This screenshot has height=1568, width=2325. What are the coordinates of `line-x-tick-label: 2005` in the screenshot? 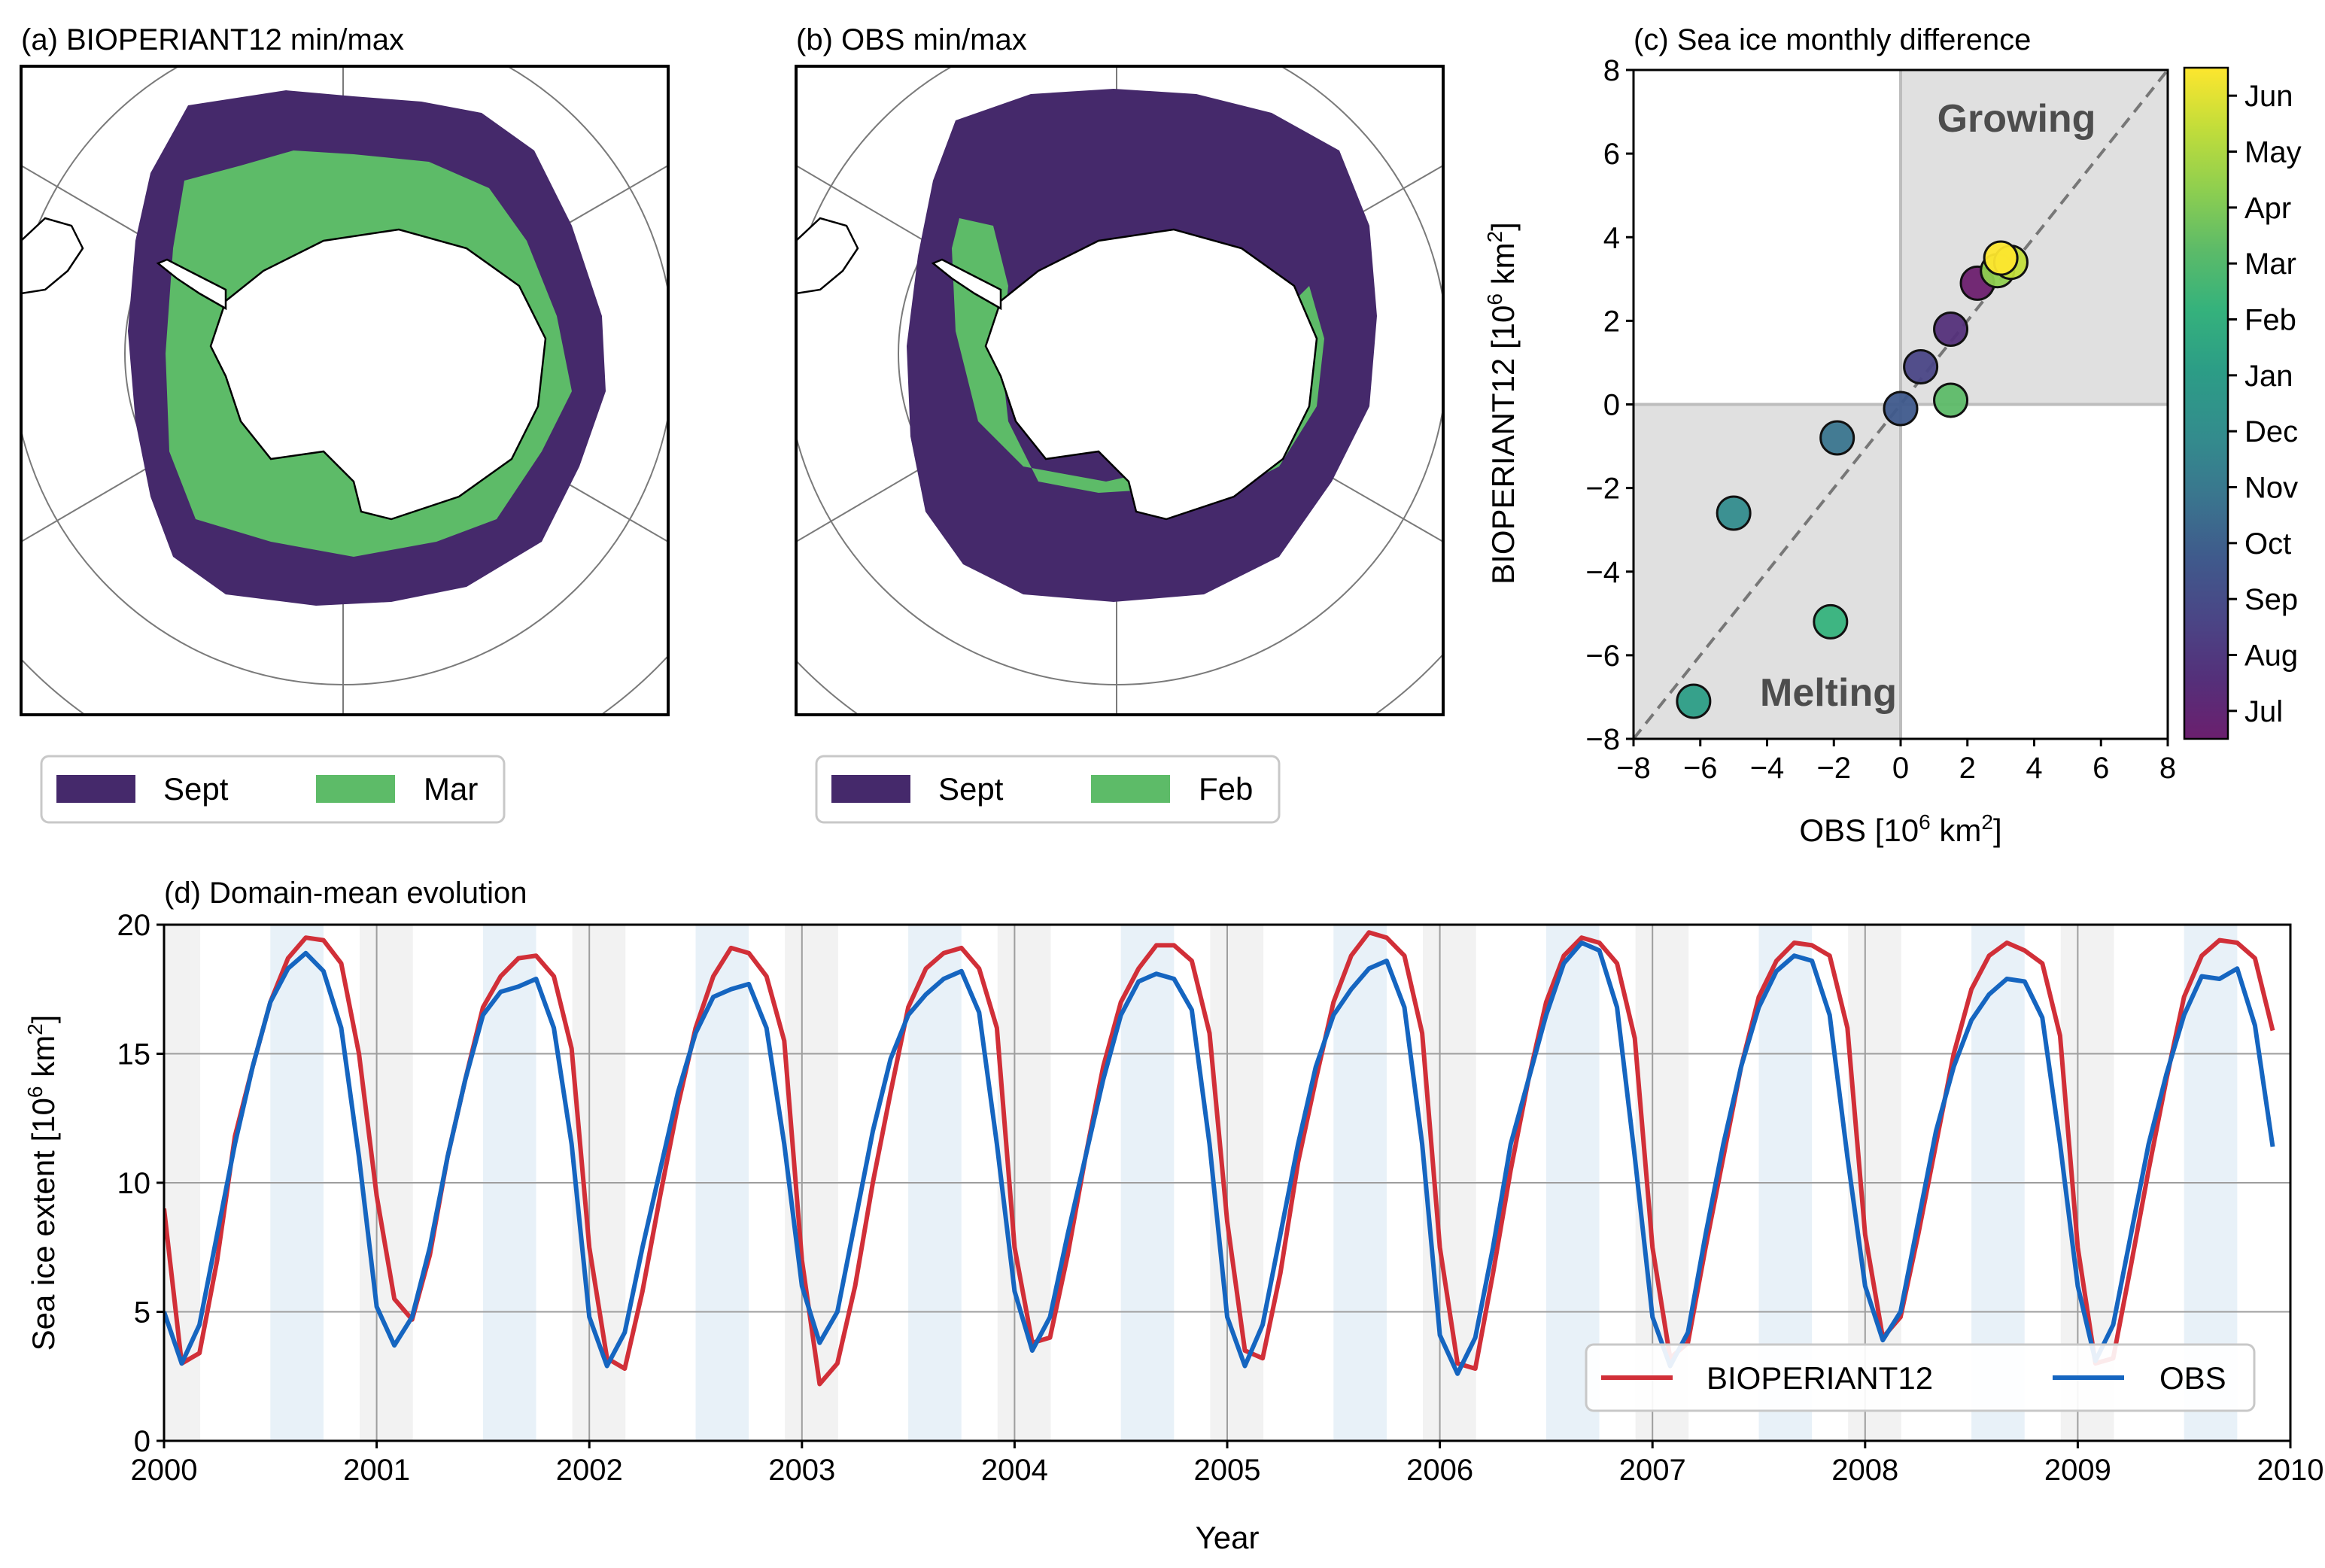 It's located at (1227, 1470).